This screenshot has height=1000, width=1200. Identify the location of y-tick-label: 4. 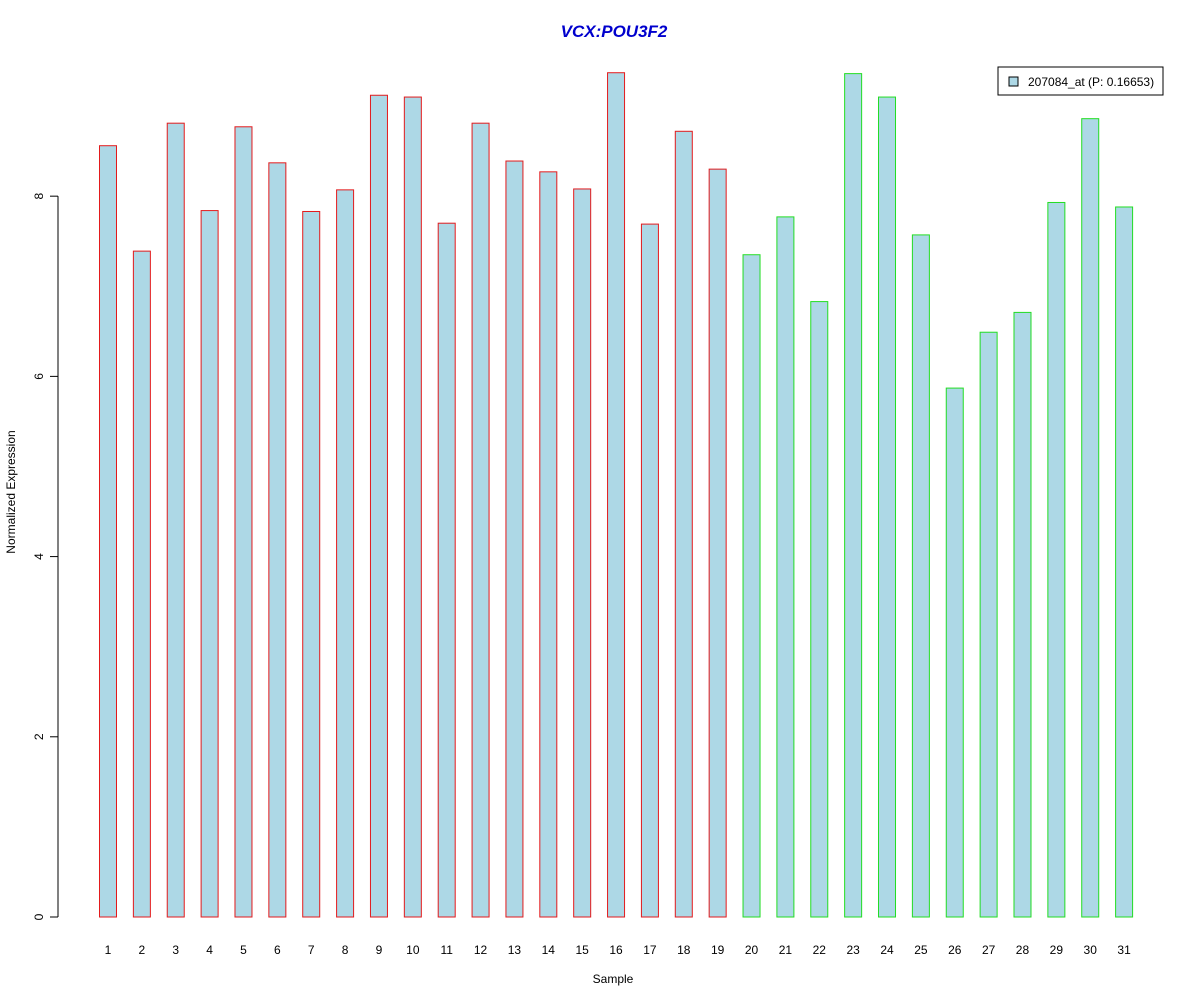
(39, 556).